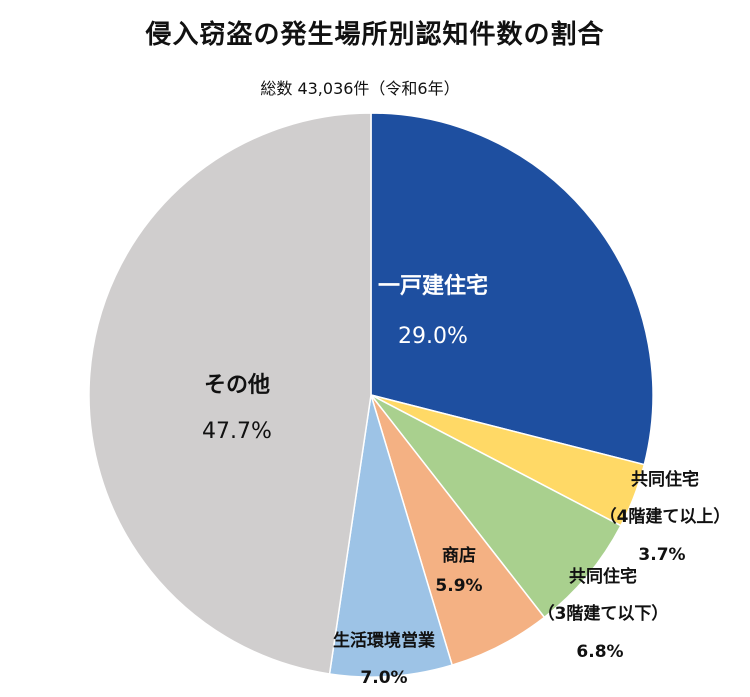  Describe the element at coordinates (603, 613) in the screenshot. I see `slice-category-label: （3階建て以下）` at that location.